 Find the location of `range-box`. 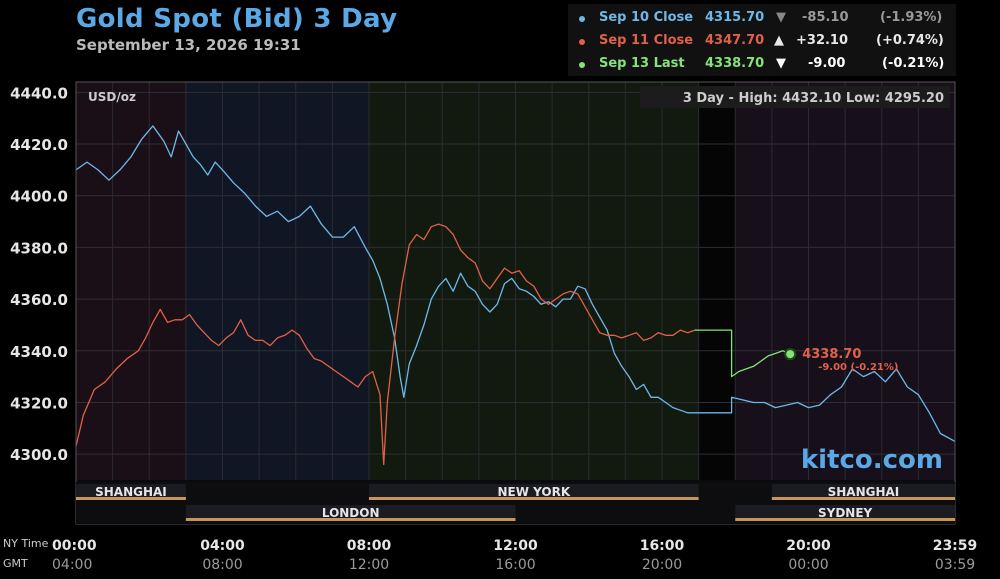

range-box is located at coordinates (795, 97).